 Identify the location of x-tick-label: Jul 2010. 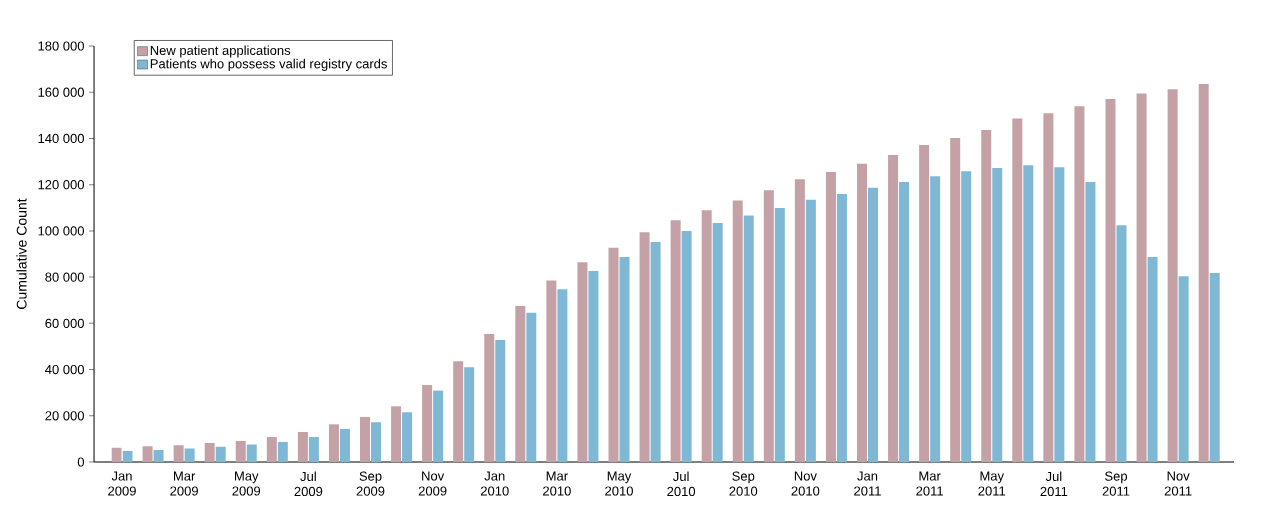
(681, 484).